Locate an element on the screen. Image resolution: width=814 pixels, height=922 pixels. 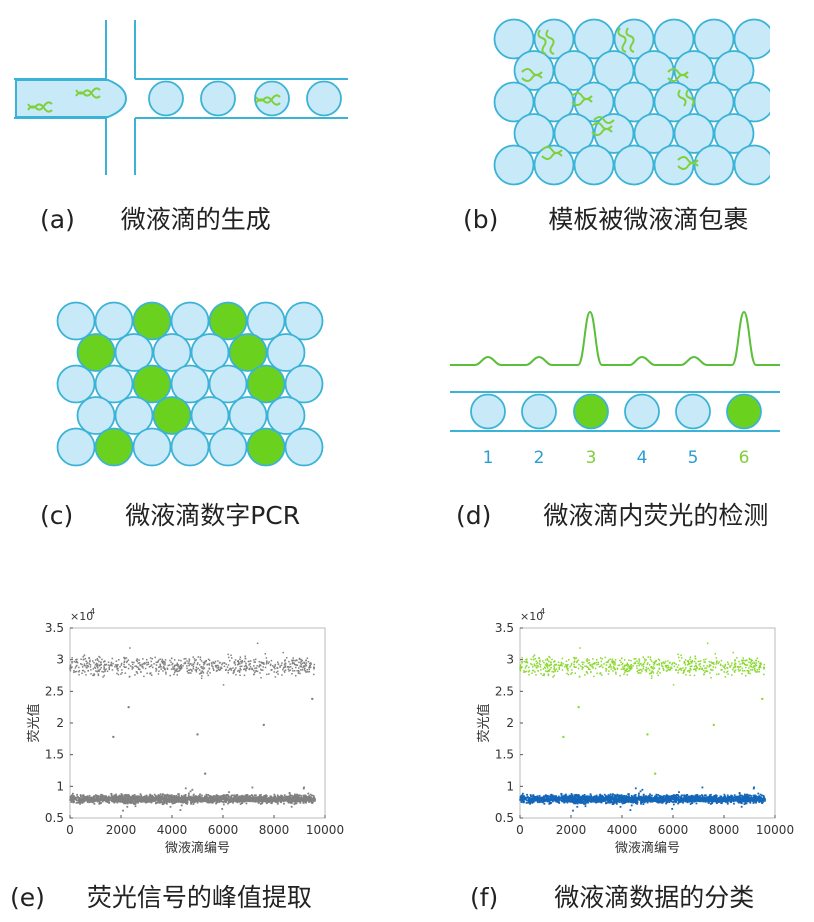
y-tick-label: 0.5 is located at coordinates (504, 818).